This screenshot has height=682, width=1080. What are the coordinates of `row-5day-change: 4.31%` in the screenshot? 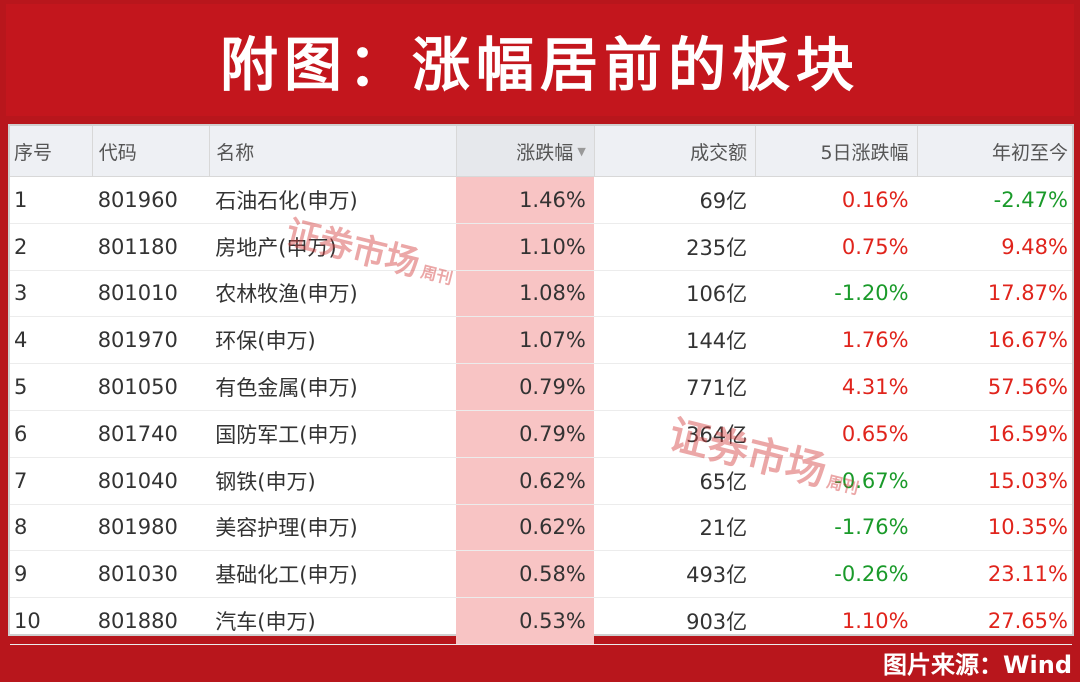 It's located at (875, 387).